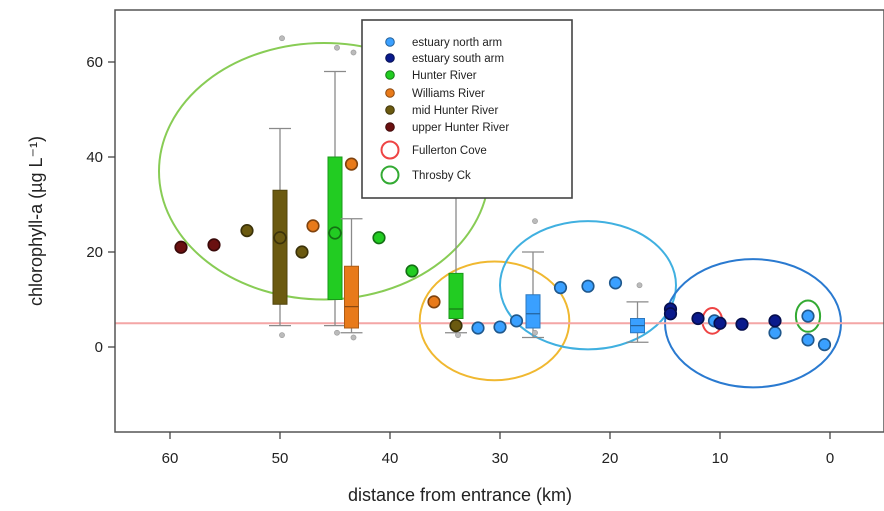 This screenshot has height=511, width=884. Describe the element at coordinates (720, 458) in the screenshot. I see `x-tick-label: 10` at that location.